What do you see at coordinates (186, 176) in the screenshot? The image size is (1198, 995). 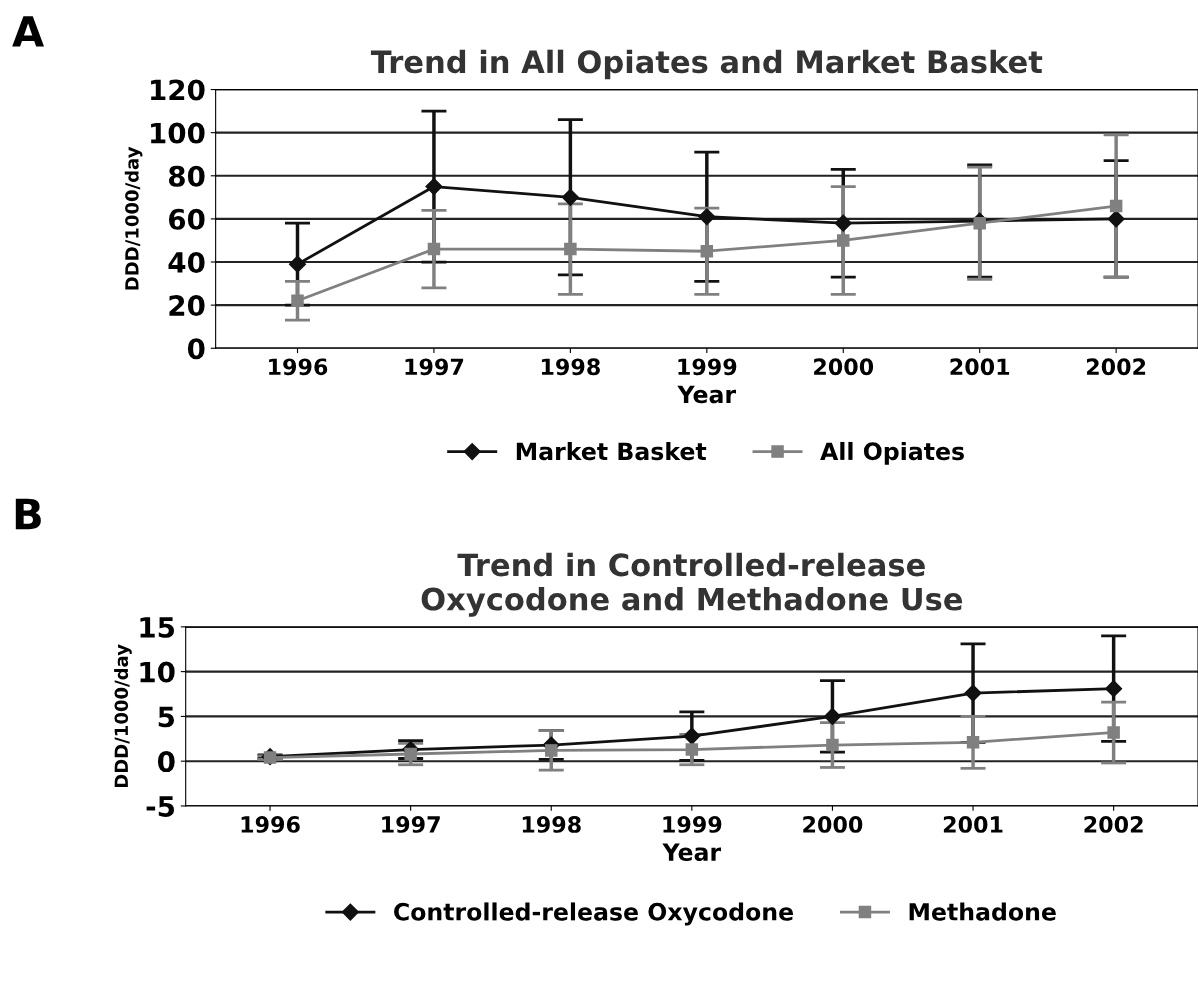 I see `y-tick-label: 80` at bounding box center [186, 176].